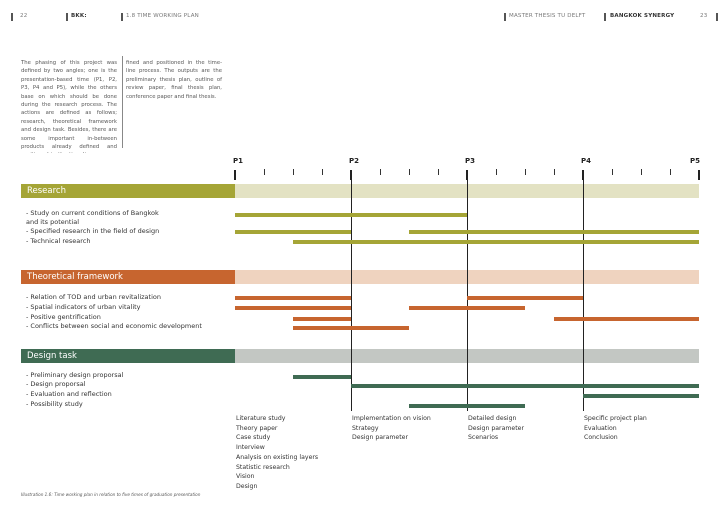 This screenshot has width=728, height=515. What do you see at coordinates (53, 222) in the screenshot?
I see `task-label: and its potential` at bounding box center [53, 222].